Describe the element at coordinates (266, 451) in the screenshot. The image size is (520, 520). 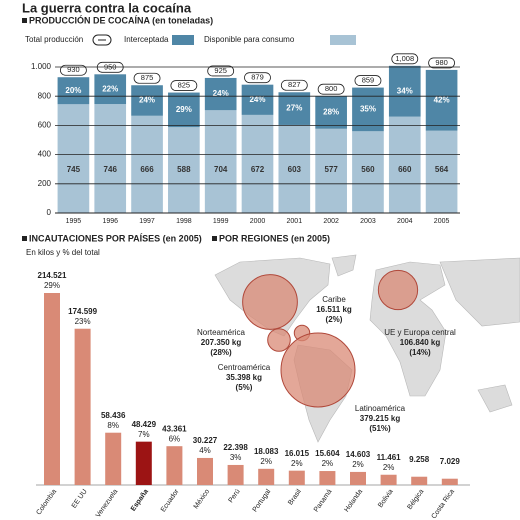
I see `value-label: 18.083` at that location.